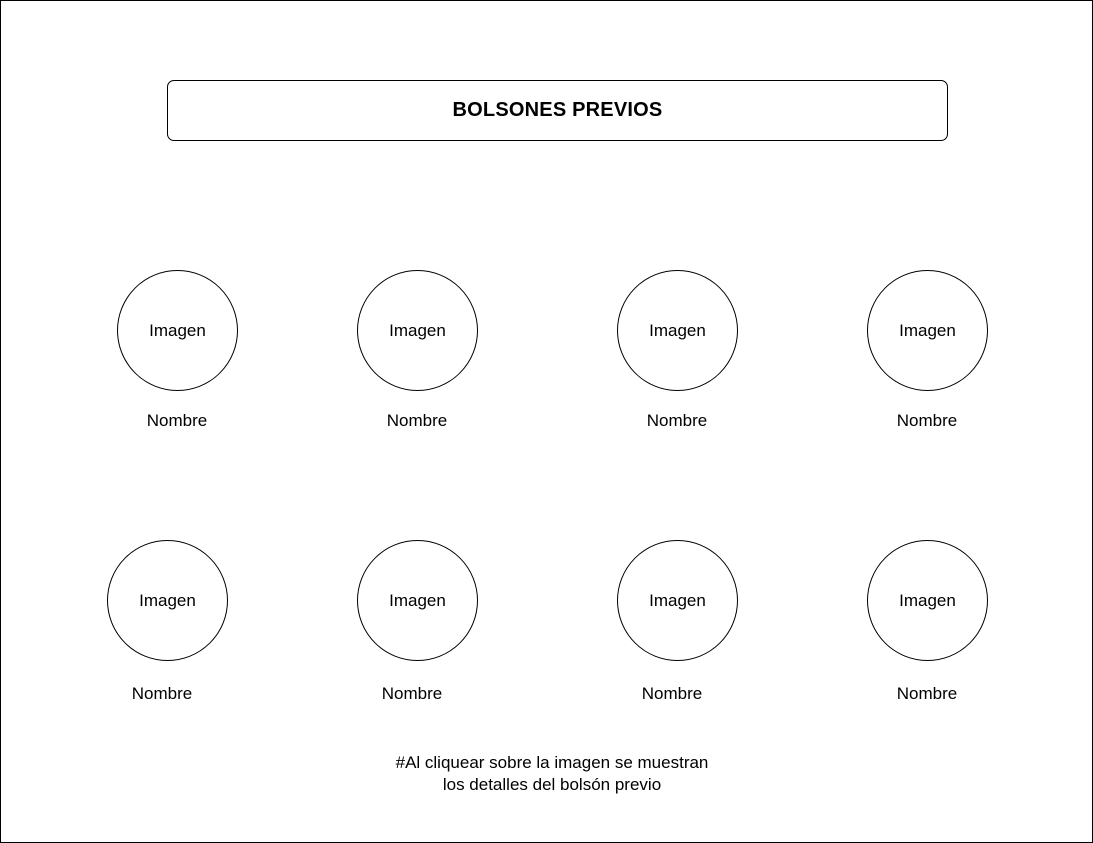 The height and width of the screenshot is (843, 1093). I want to click on page-title-box: BOLSONES PREVIOS, so click(557, 110).